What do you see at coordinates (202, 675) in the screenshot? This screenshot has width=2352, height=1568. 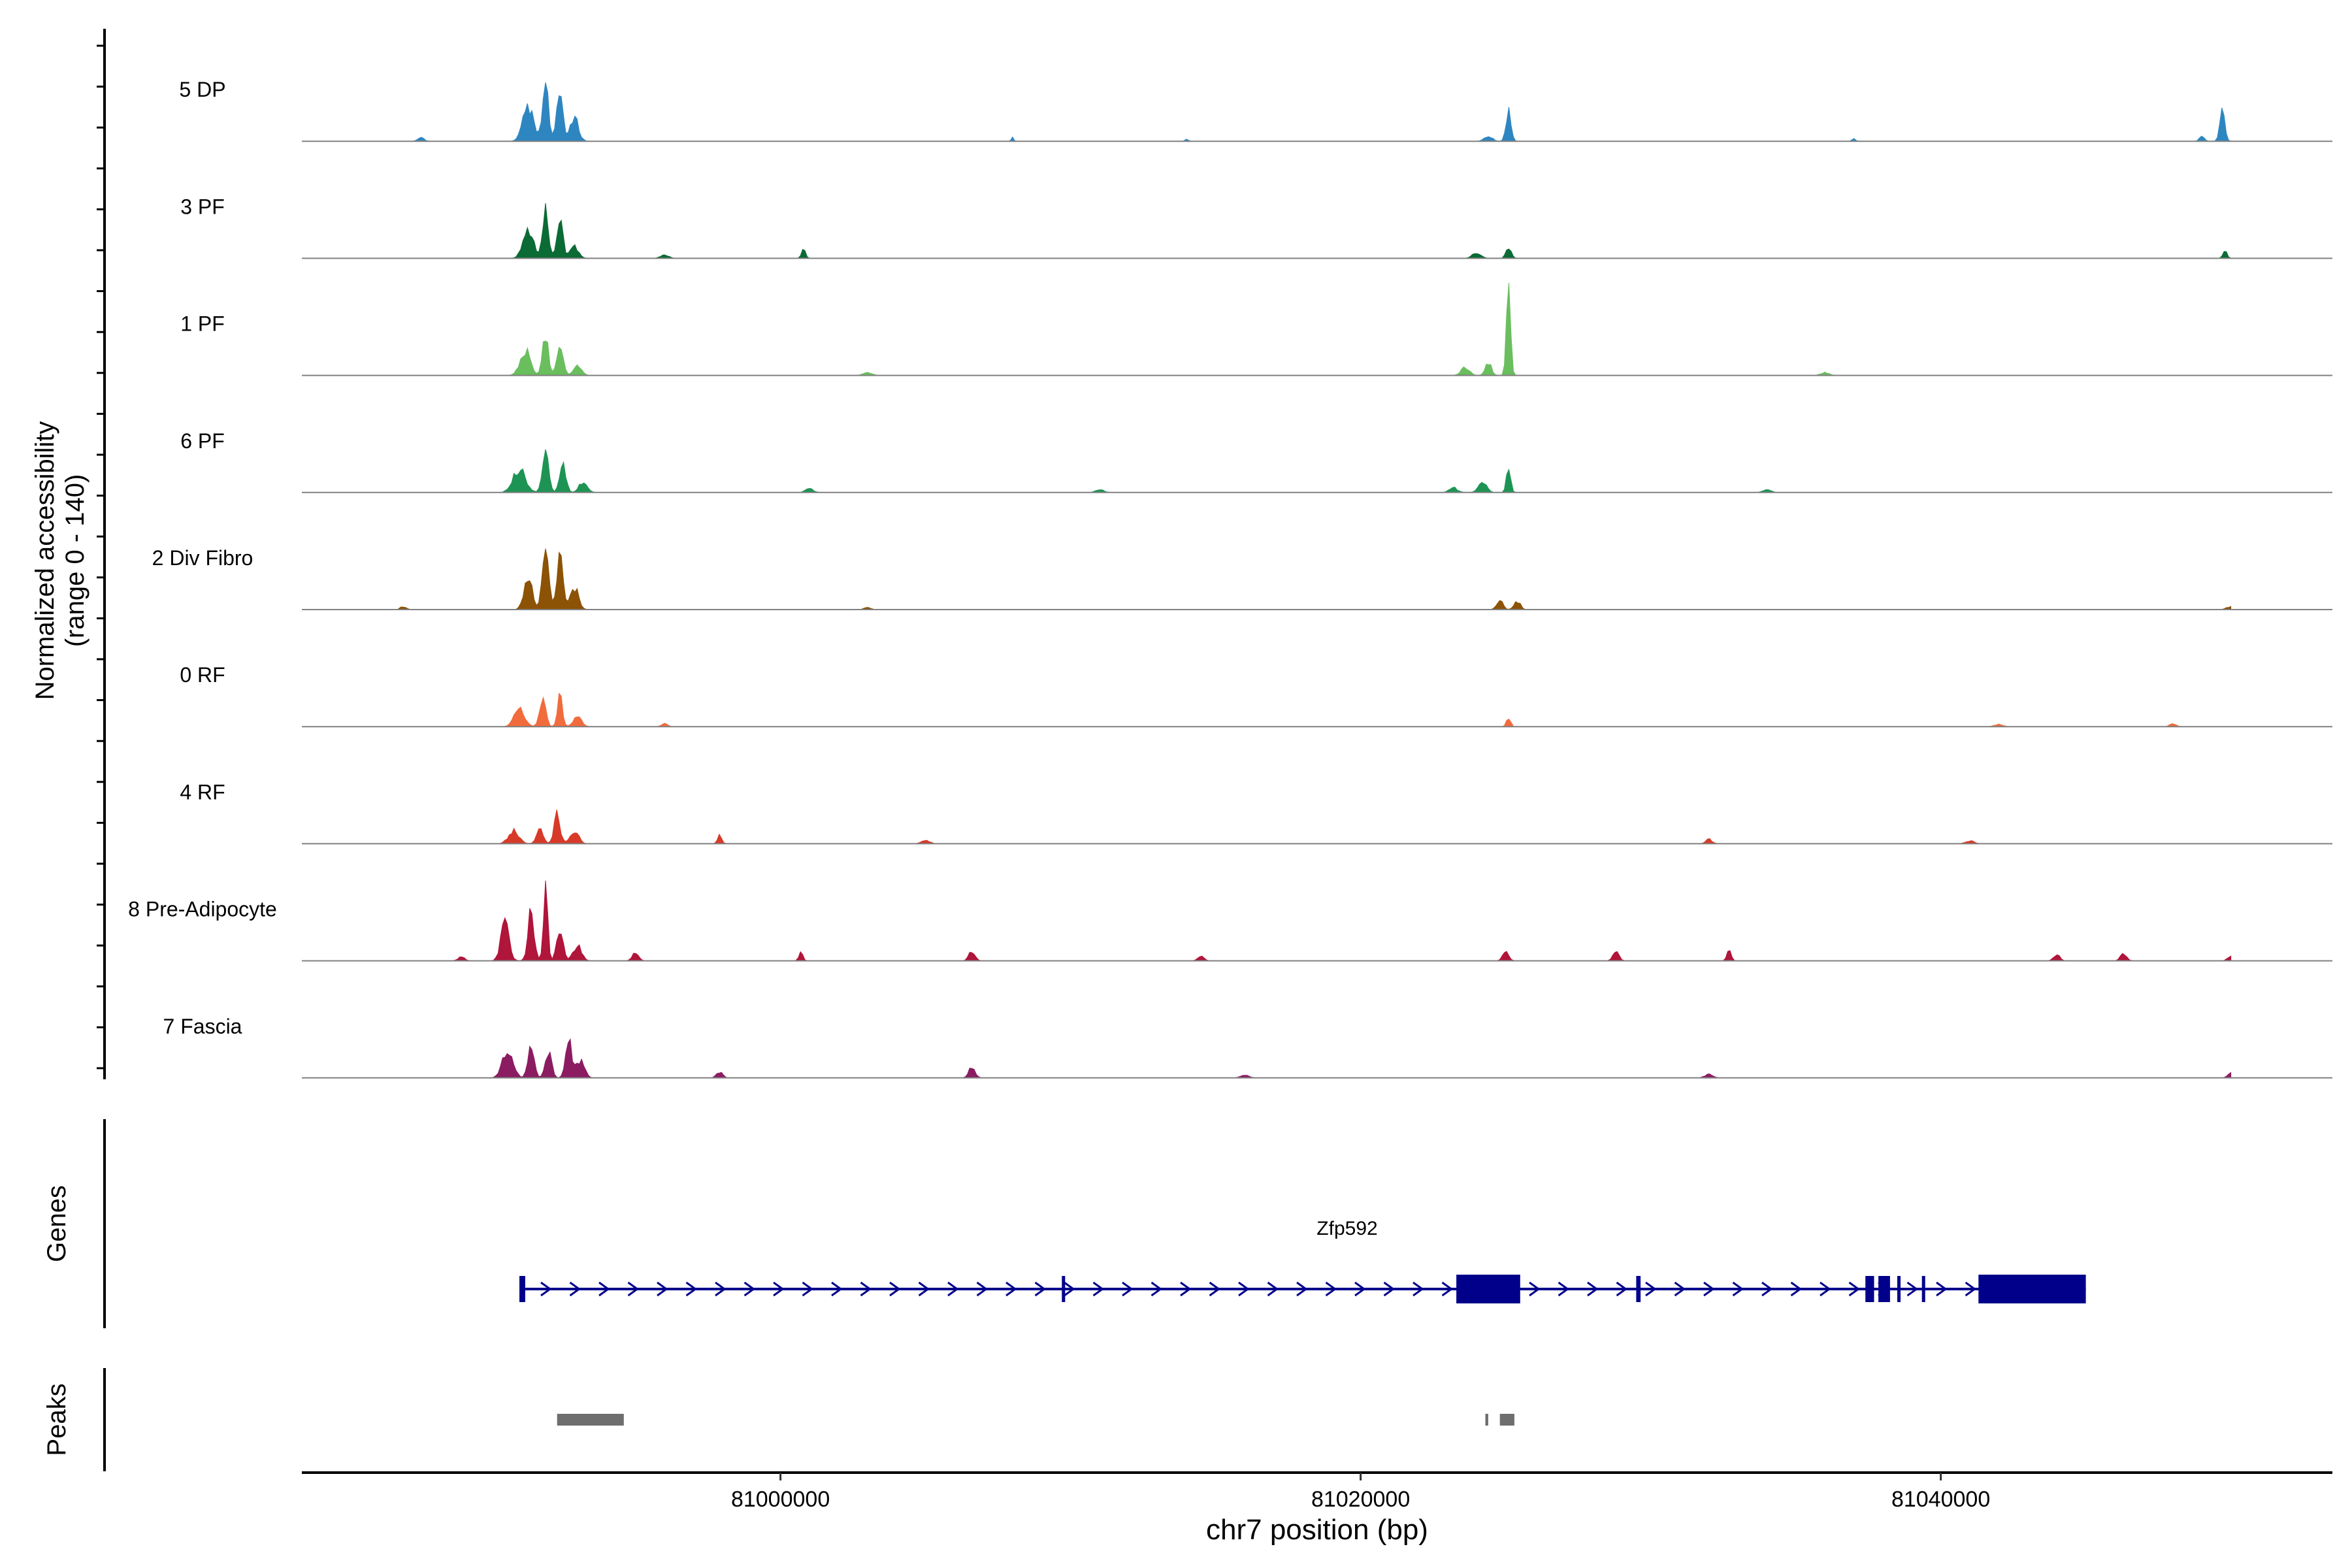 I see `track-label: 0 RF` at bounding box center [202, 675].